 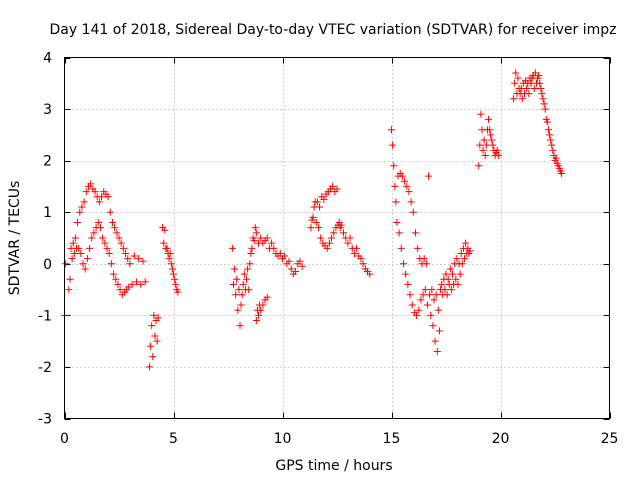 What do you see at coordinates (283, 439) in the screenshot?
I see `x-tick-label: 10` at bounding box center [283, 439].